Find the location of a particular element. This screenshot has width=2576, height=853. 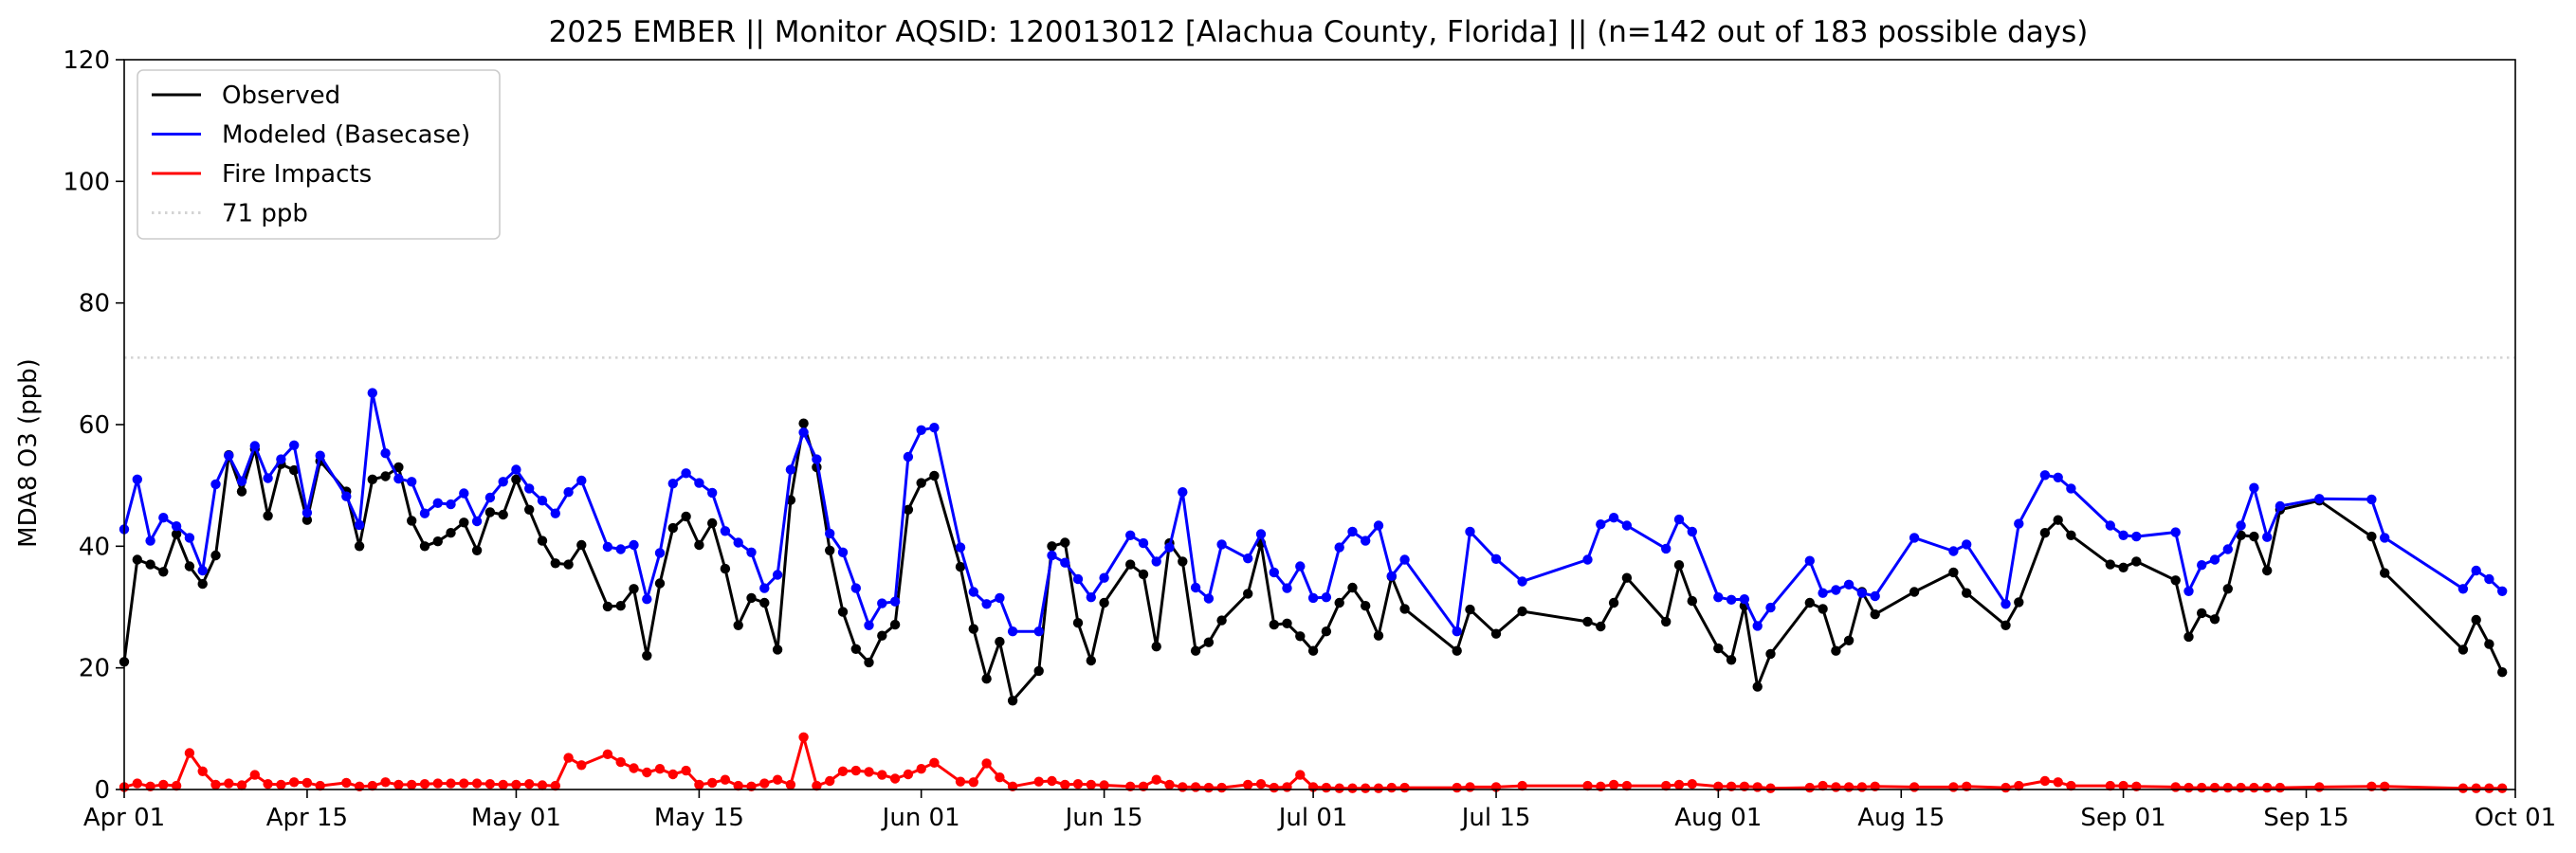

x-tick-label: Aug 15 is located at coordinates (1901, 818).